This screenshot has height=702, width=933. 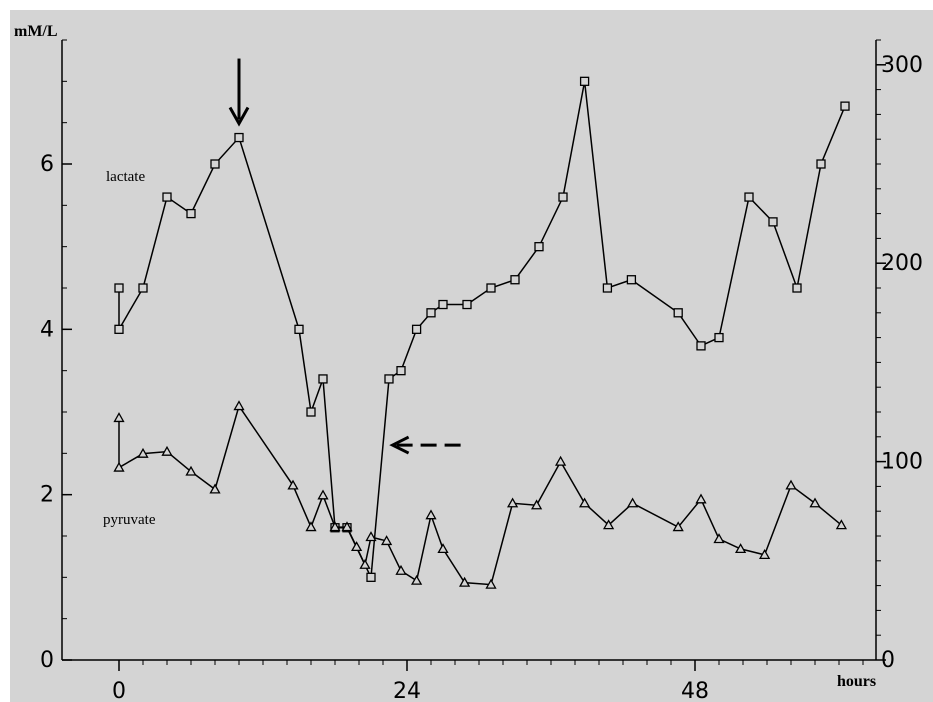 I want to click on left-y-tick-label: 4, so click(x=47, y=329).